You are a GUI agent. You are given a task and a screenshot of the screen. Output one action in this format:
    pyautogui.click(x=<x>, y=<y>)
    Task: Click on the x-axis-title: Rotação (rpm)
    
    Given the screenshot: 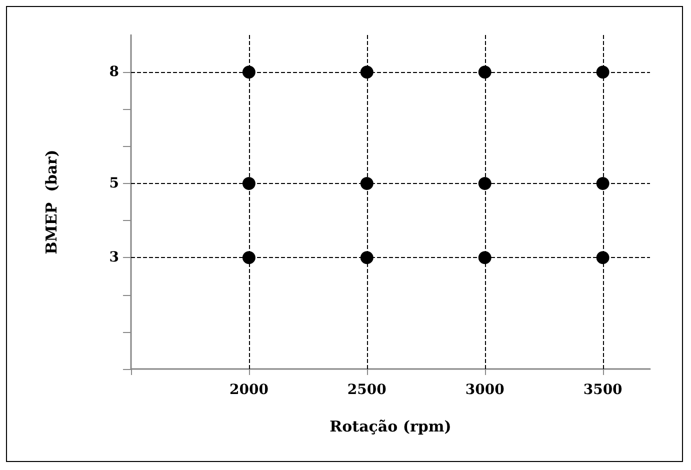 What is the action you would take?
    pyautogui.click(x=391, y=427)
    